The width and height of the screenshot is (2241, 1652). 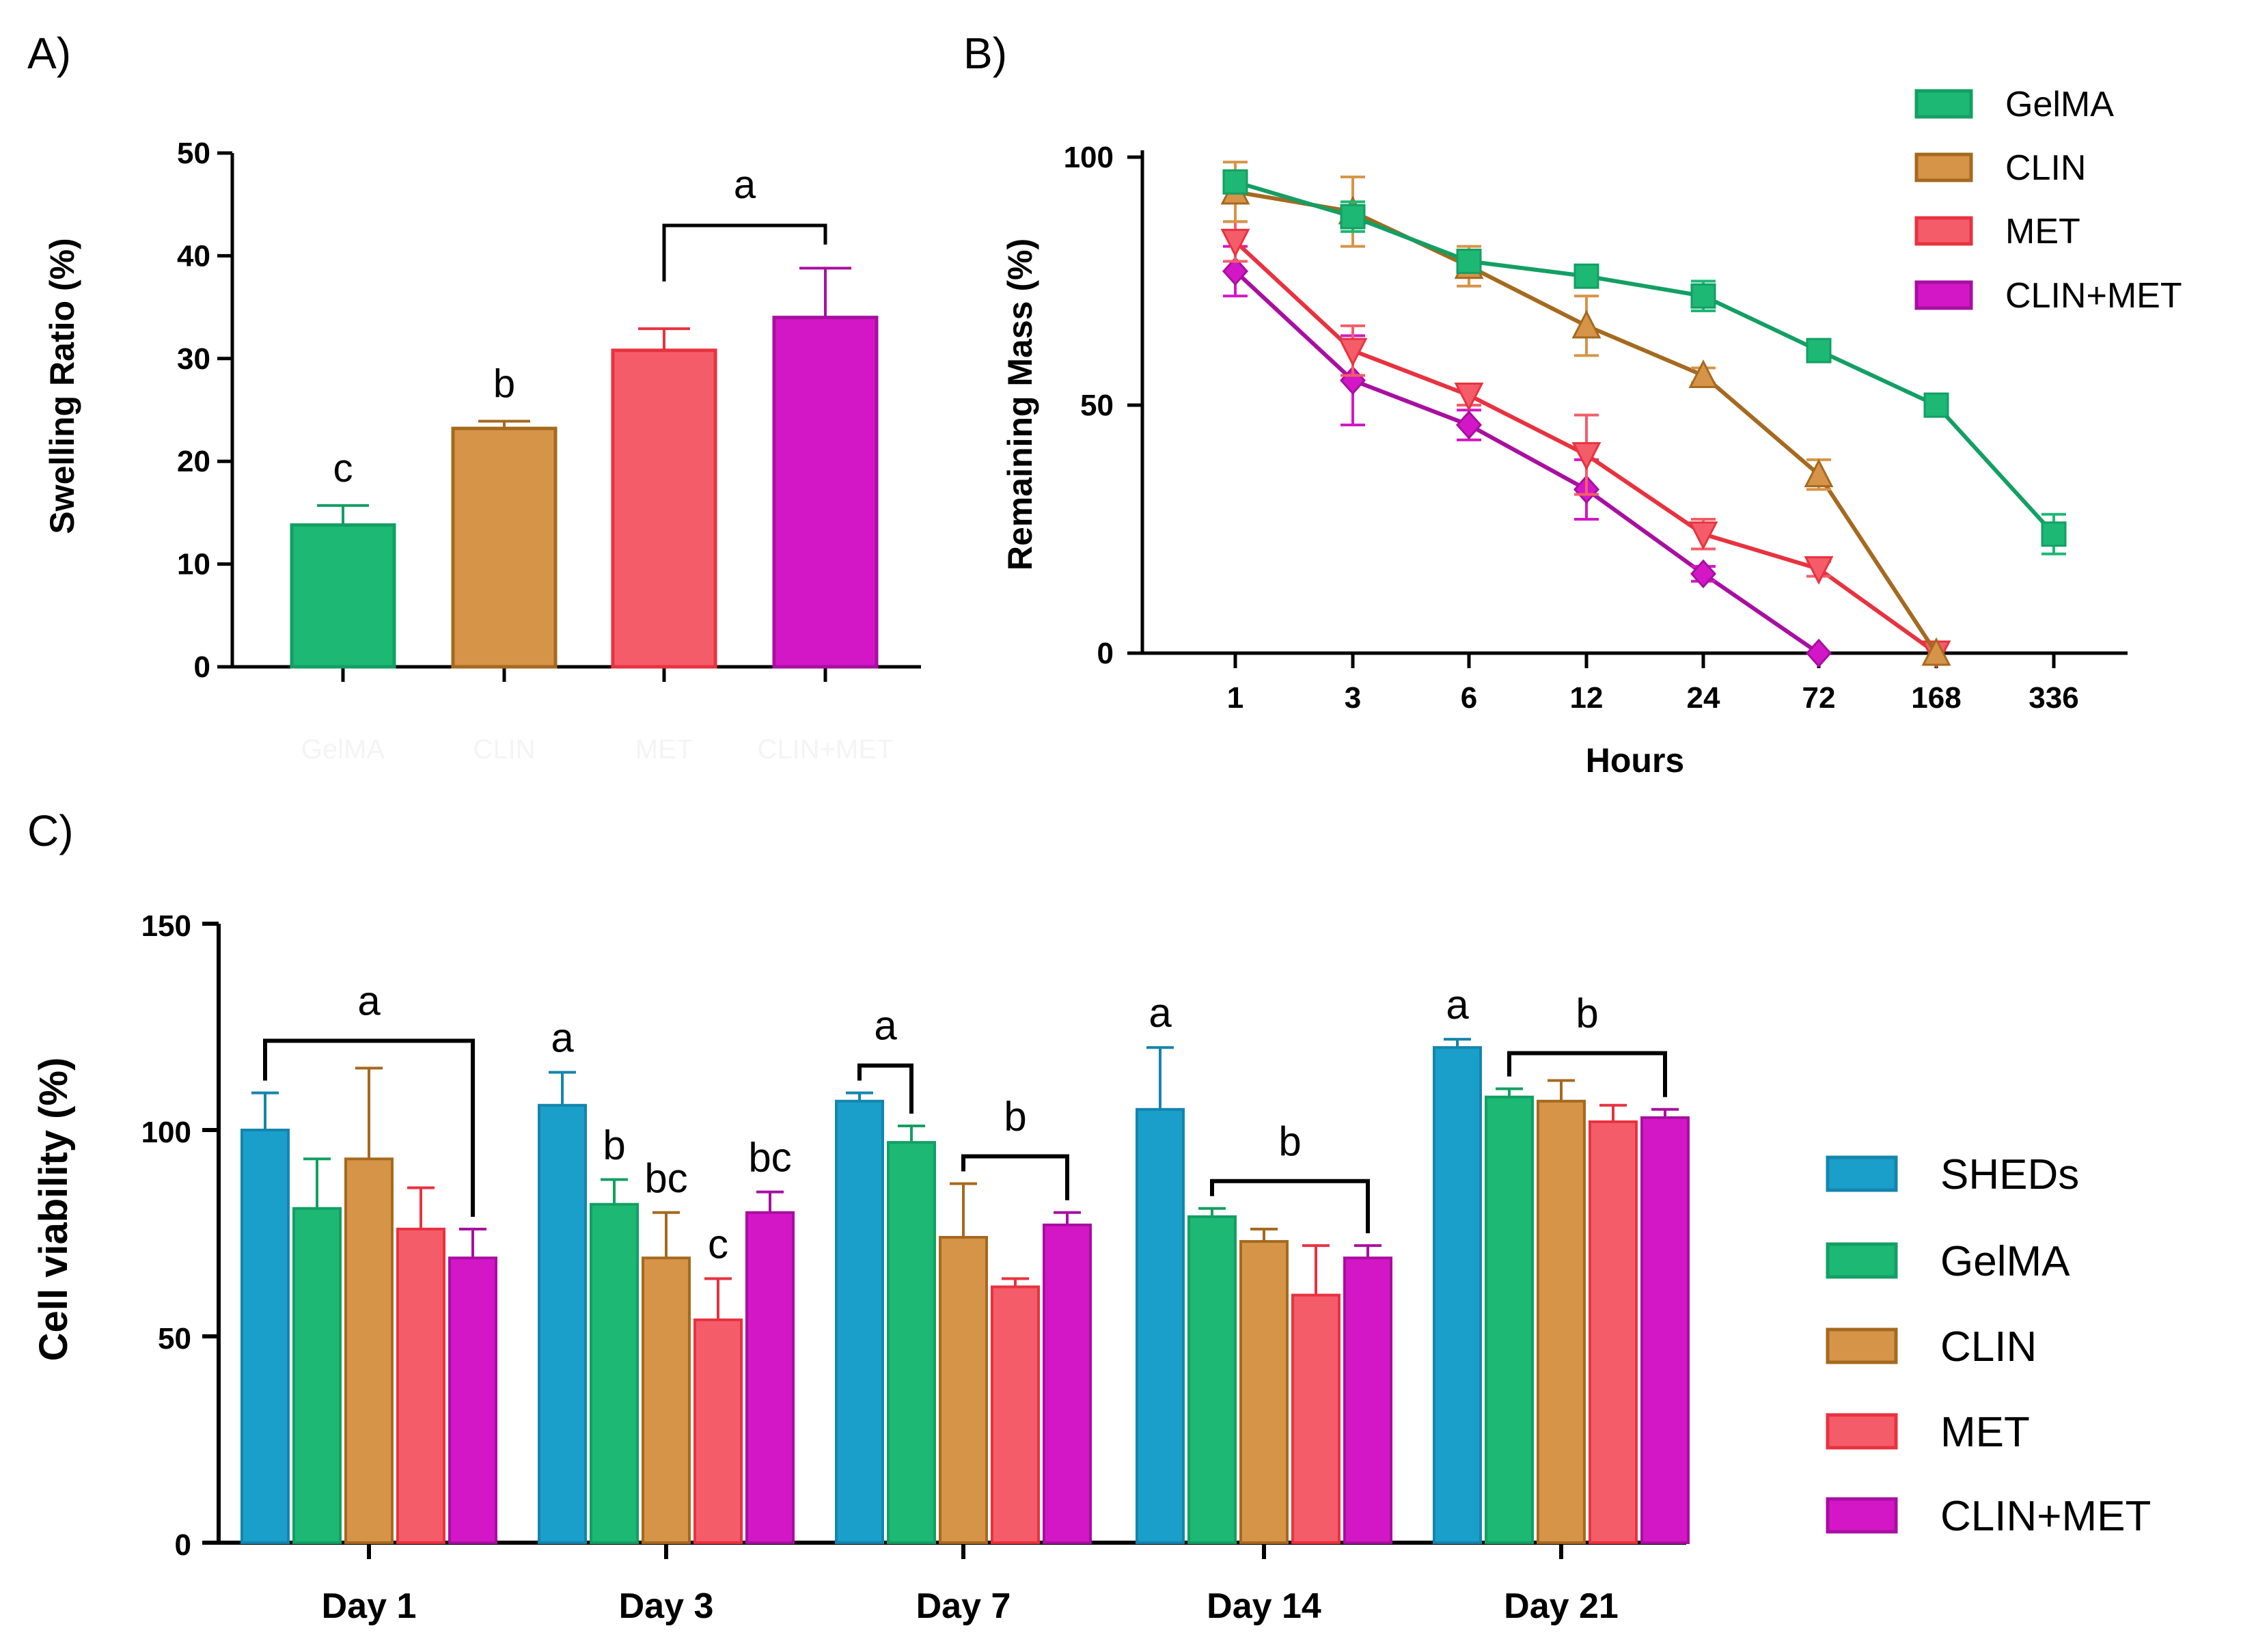 I want to click on chart-a-bracket-letter: a, so click(x=745, y=185).